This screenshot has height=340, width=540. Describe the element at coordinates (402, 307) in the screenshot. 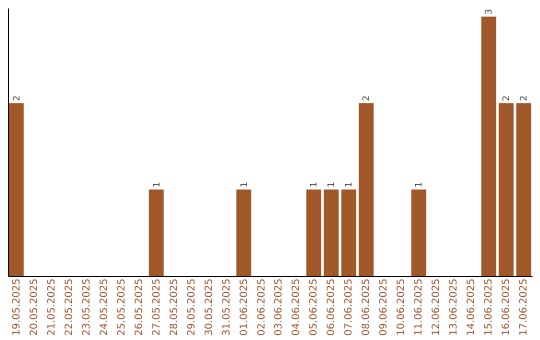

I see `x-tick-label: 10.06.2025` at that location.